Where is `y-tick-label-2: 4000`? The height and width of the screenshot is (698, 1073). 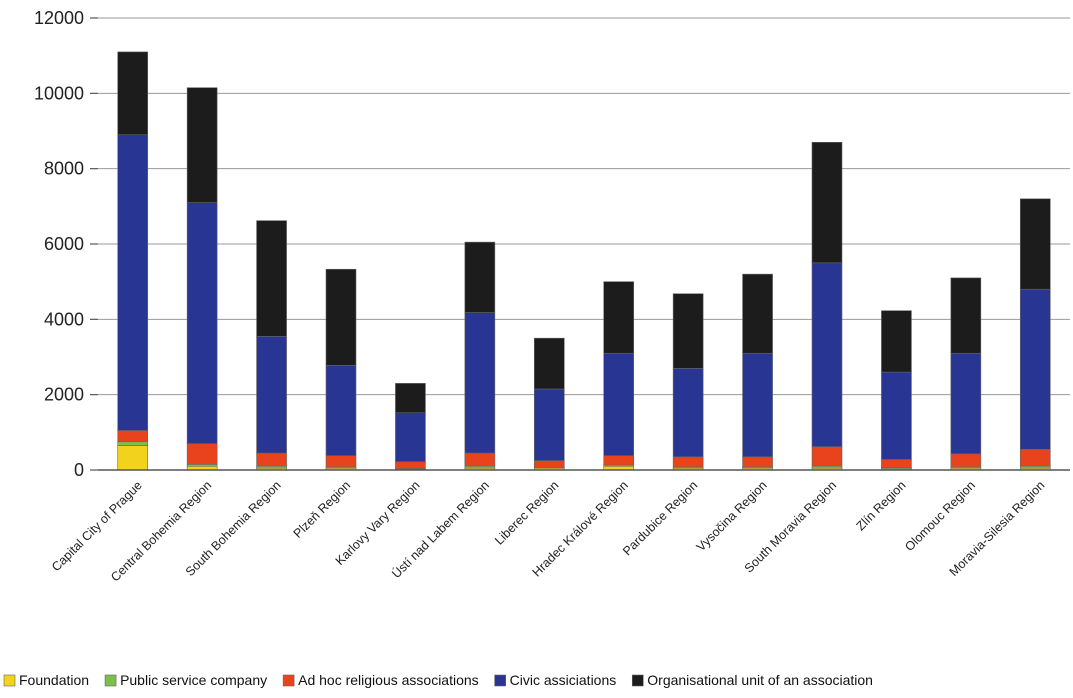 y-tick-label-2: 4000 is located at coordinates (64, 319).